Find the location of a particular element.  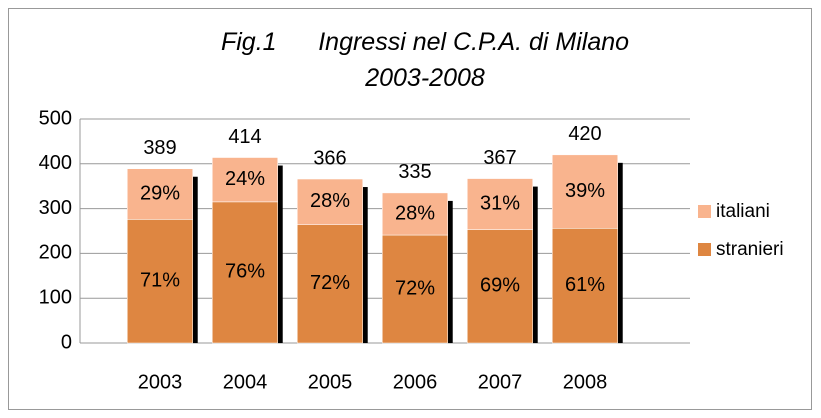

legend-label: stranieri is located at coordinates (750, 249).